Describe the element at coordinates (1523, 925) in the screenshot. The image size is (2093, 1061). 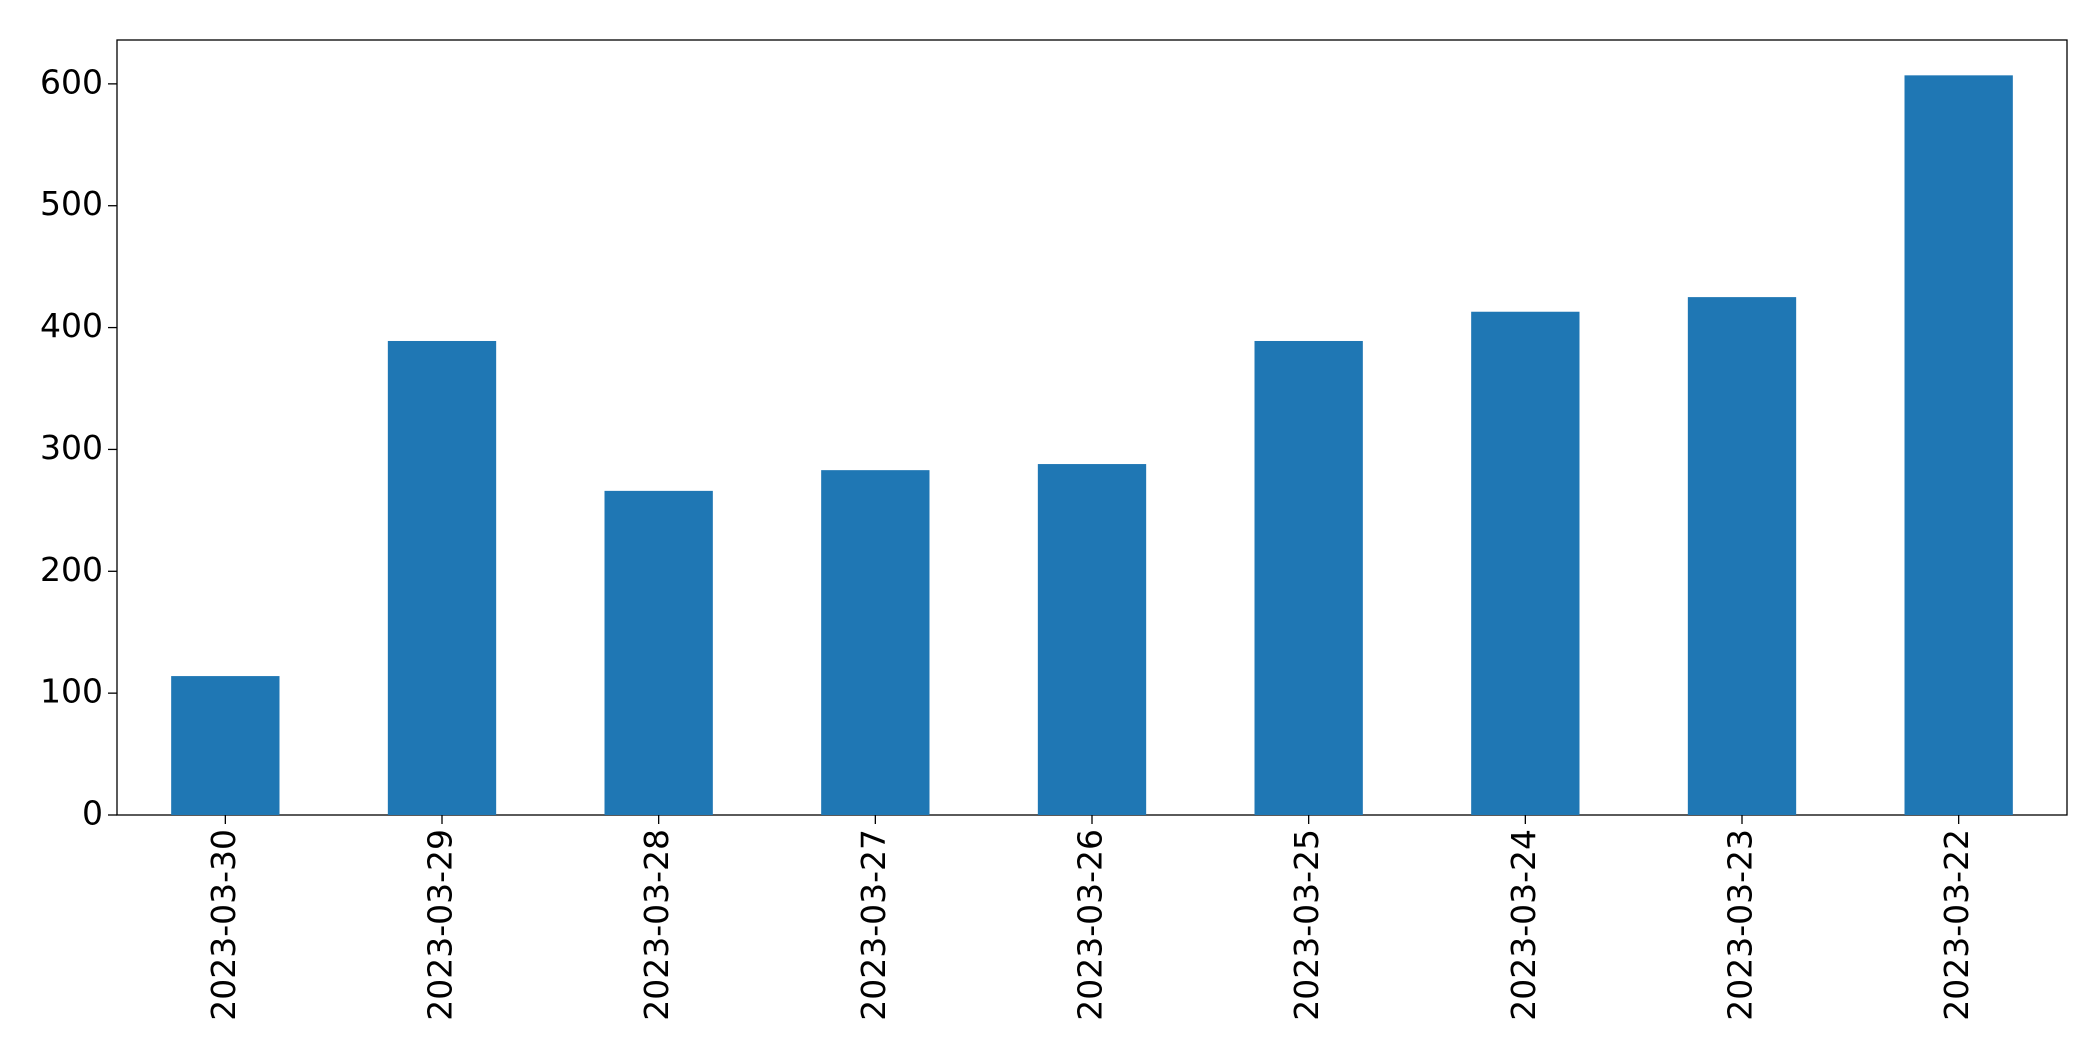
I see `x-tick-label: 2023-03-24` at that location.